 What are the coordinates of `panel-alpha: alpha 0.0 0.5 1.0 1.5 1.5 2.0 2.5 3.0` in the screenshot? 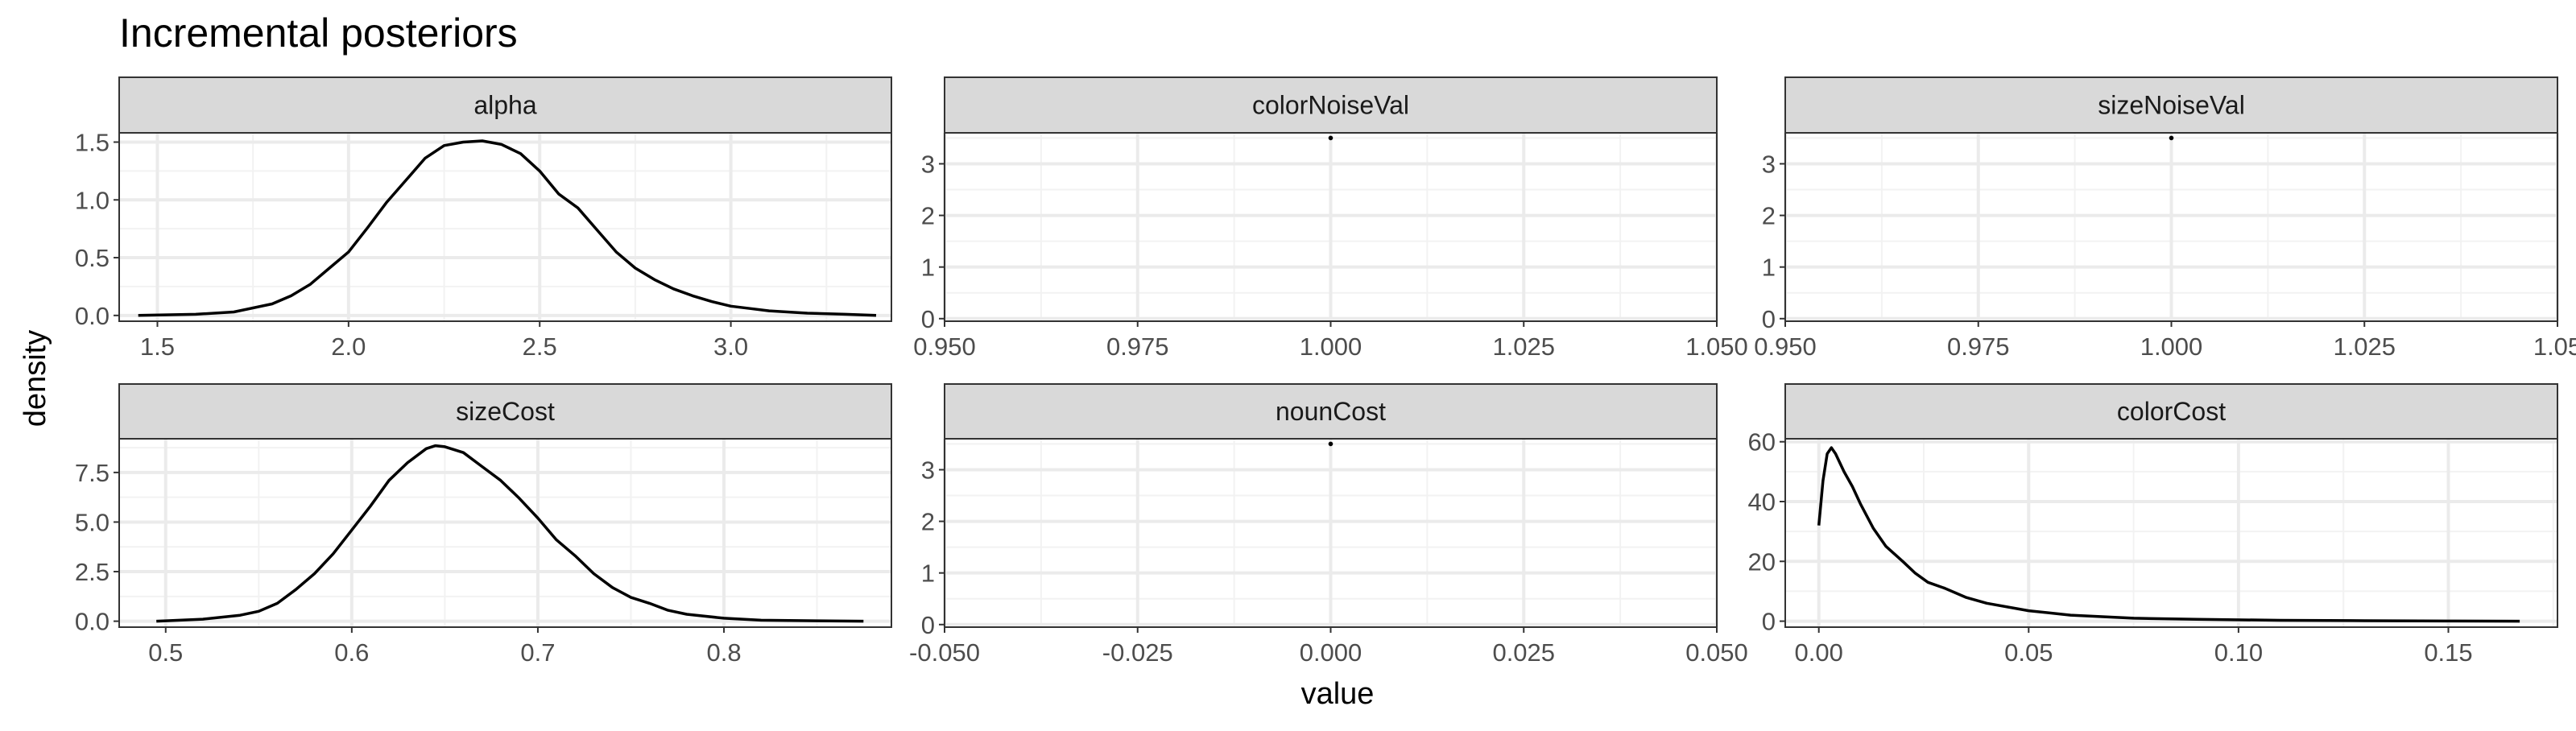 It's located at (484, 218).